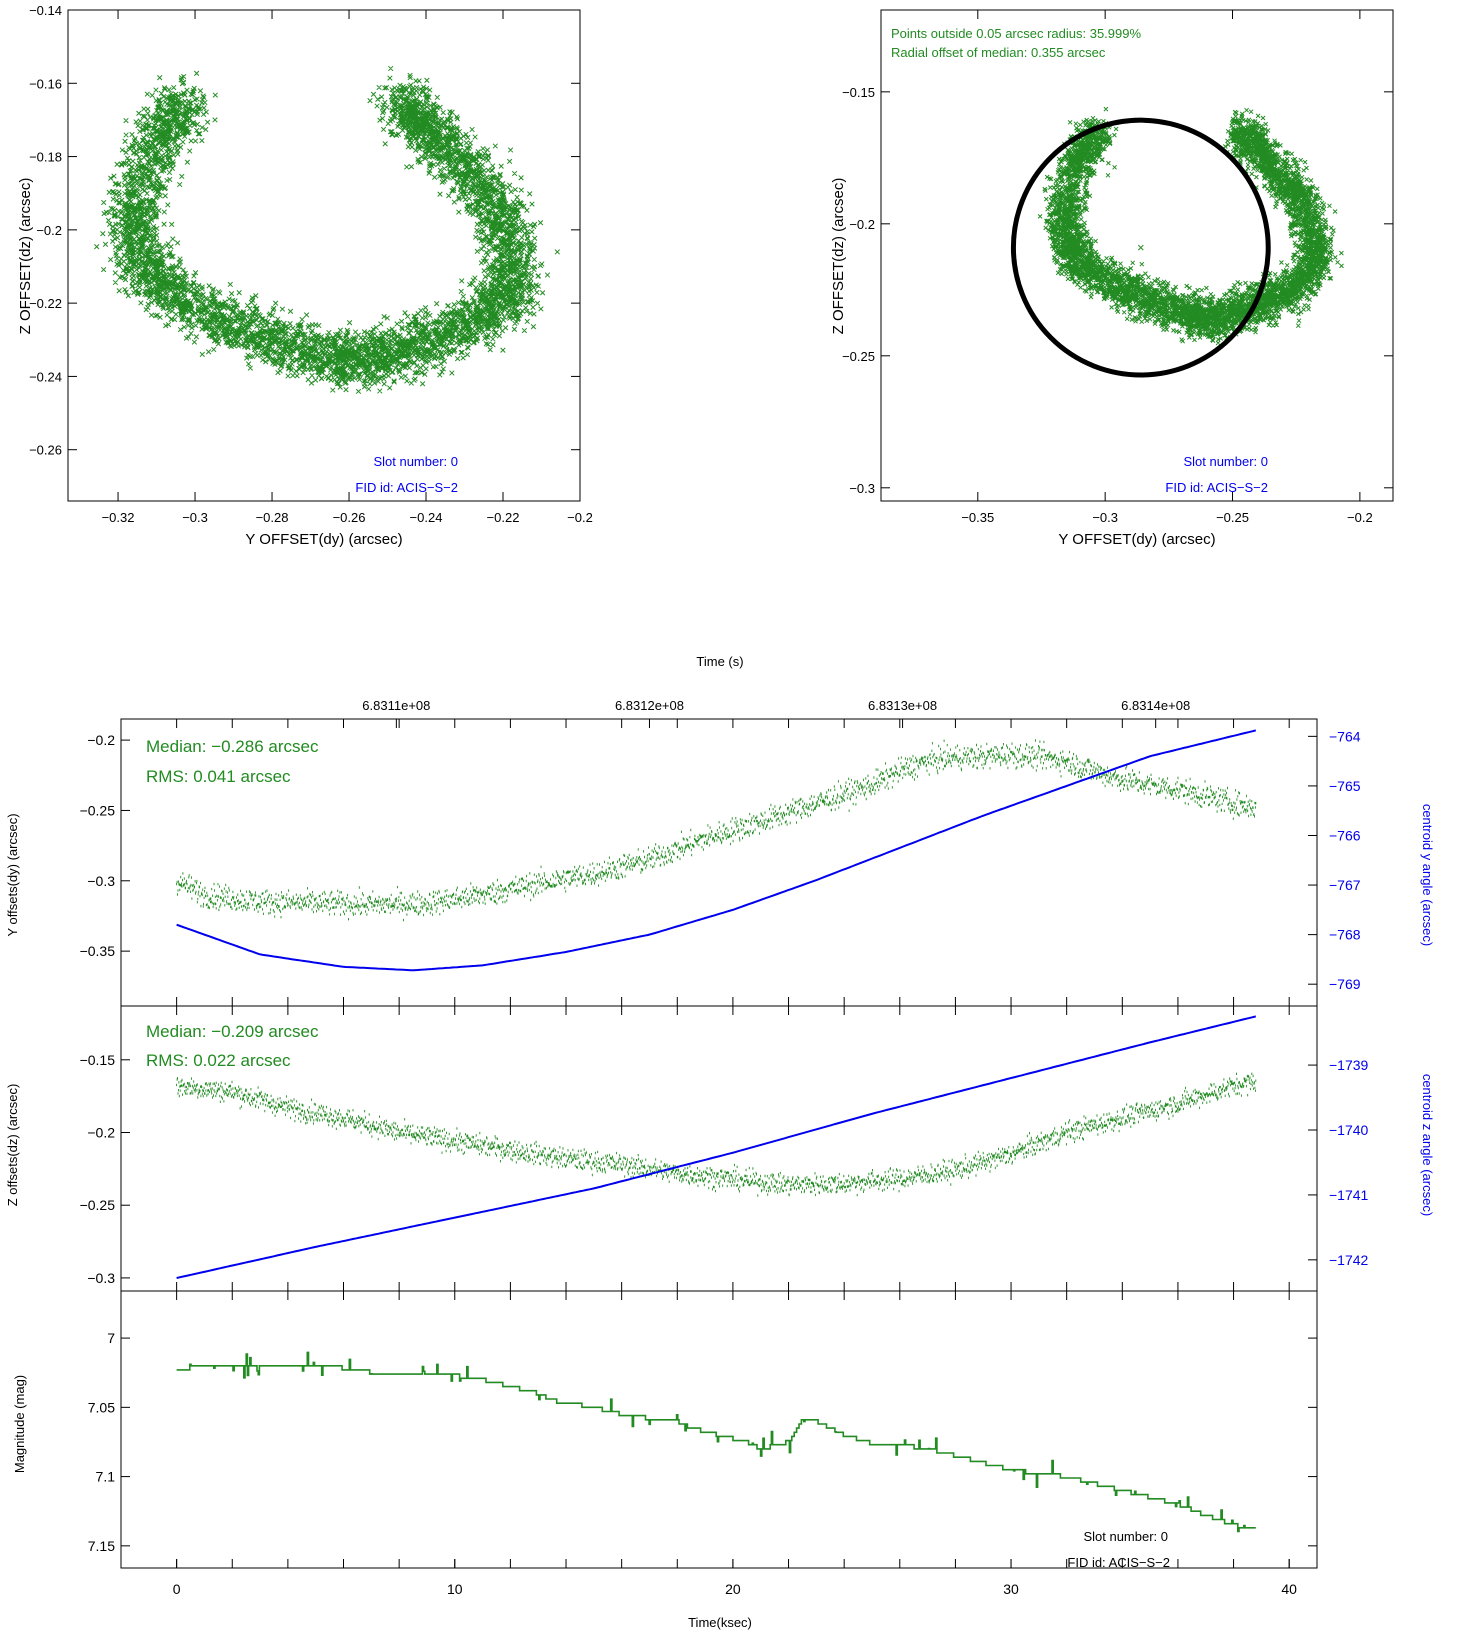 The height and width of the screenshot is (1632, 1460). What do you see at coordinates (98, 1205) in the screenshot?
I see `z-offsets-axis-ticklabel: −0.25` at bounding box center [98, 1205].